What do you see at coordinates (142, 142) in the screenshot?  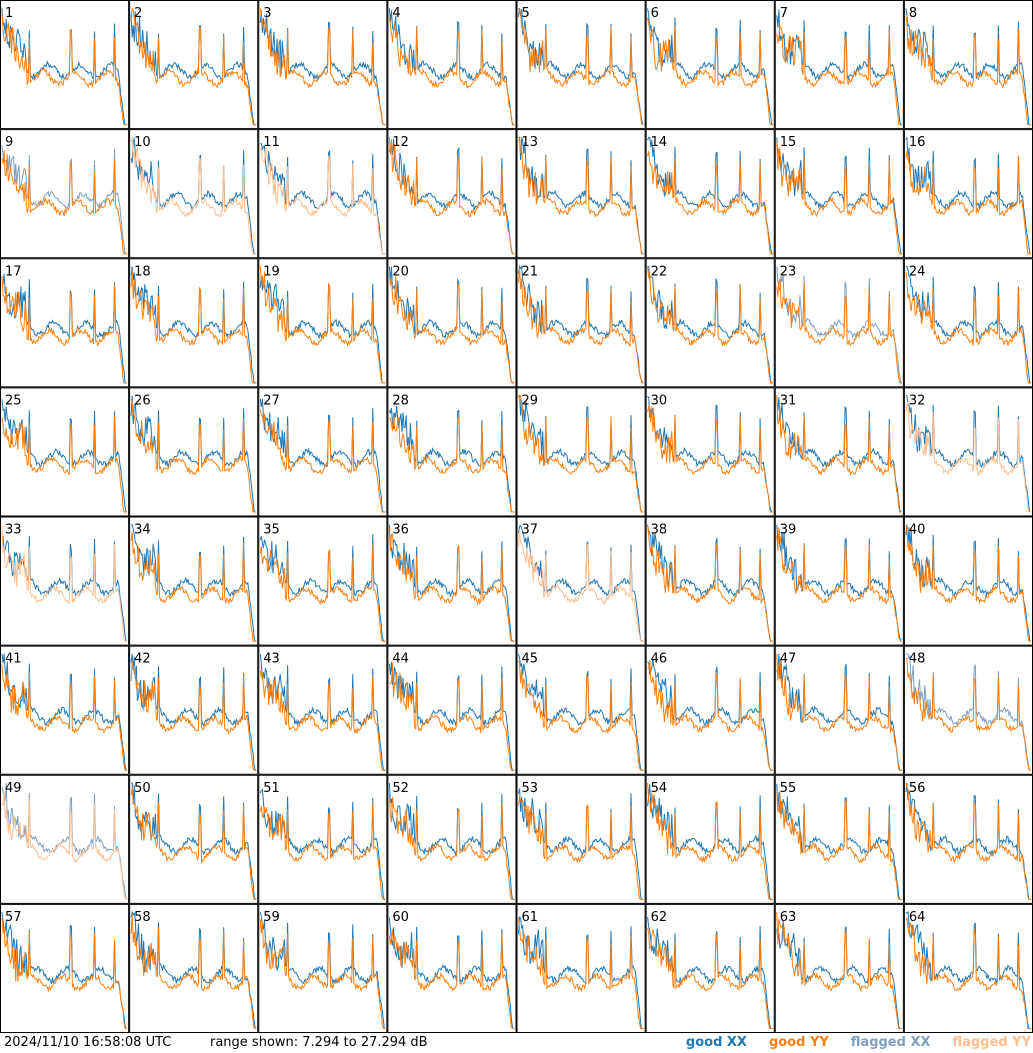 I see `panel-label-10: 10` at bounding box center [142, 142].